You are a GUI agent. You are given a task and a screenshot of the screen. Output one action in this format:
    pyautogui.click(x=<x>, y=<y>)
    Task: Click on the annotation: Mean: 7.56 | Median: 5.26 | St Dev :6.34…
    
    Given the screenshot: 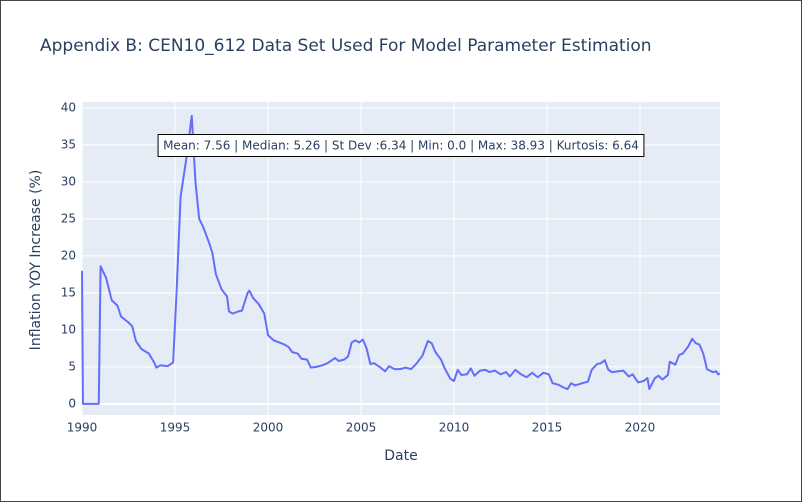 What is the action you would take?
    pyautogui.click(x=401, y=146)
    